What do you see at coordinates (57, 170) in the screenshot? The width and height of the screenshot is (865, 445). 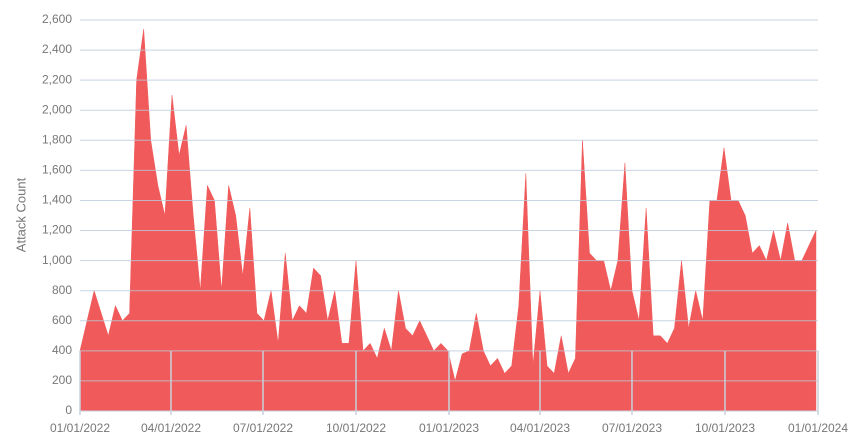 I see `y-tick-label: 1,600` at bounding box center [57, 170].